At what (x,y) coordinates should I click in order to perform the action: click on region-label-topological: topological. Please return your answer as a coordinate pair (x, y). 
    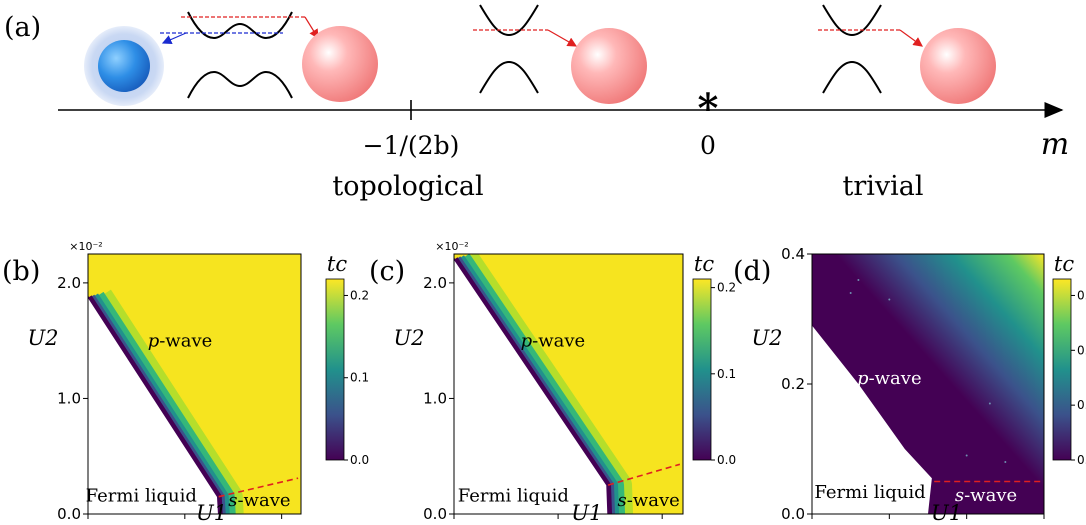
    Looking at the image, I should click on (407, 186).